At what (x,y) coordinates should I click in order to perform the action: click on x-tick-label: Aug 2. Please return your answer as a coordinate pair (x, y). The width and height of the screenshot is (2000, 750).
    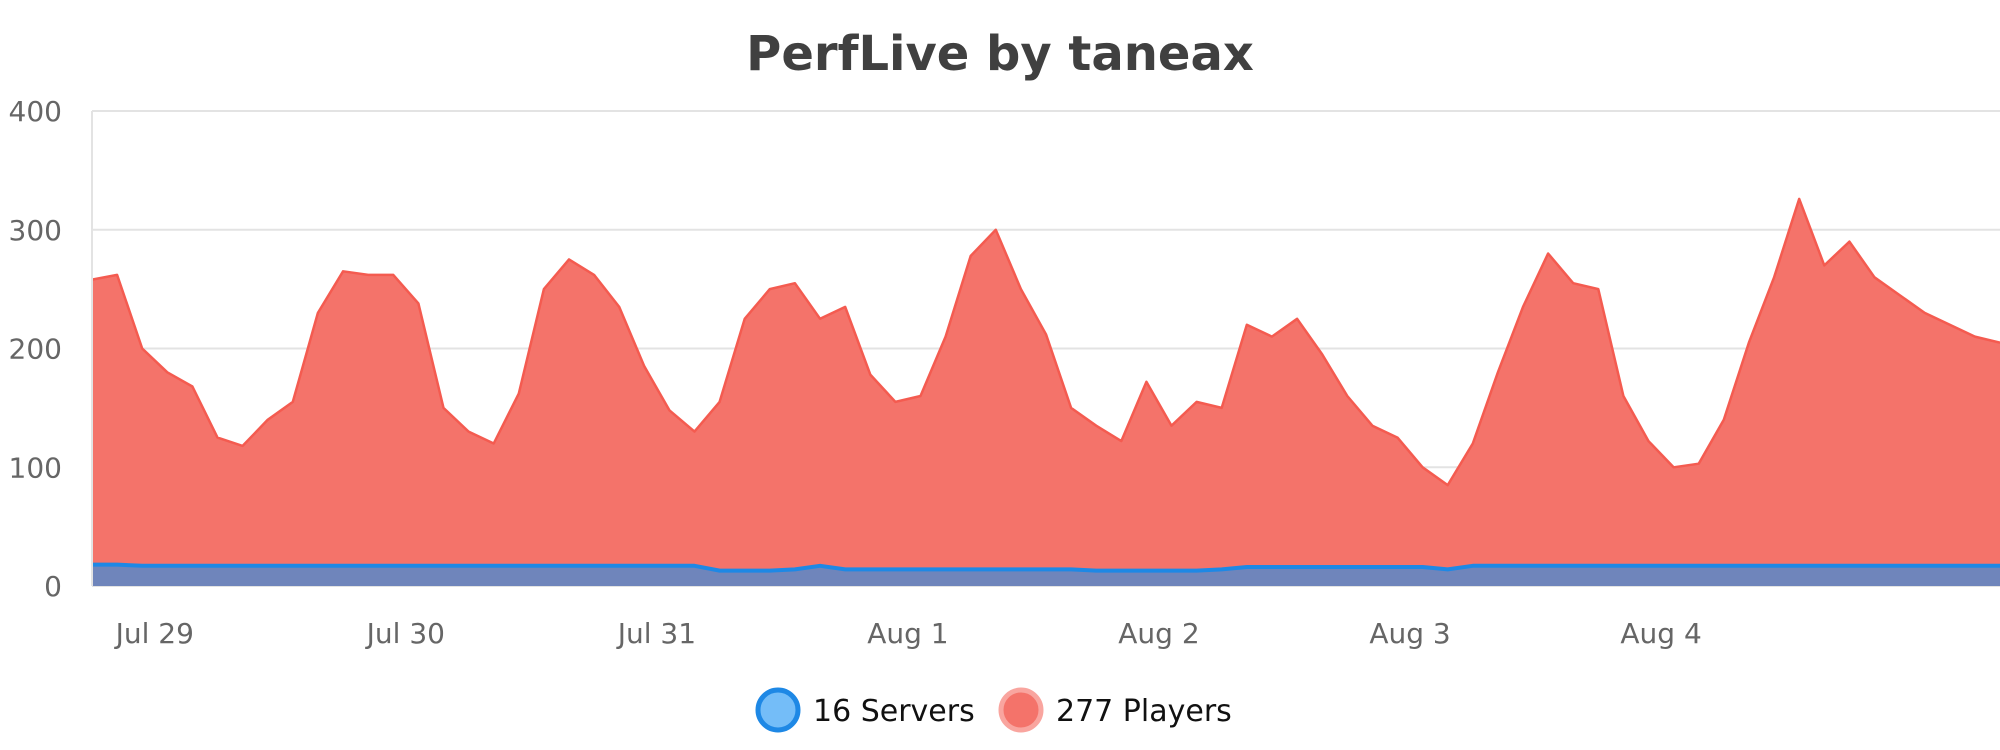
    Looking at the image, I should click on (1158, 633).